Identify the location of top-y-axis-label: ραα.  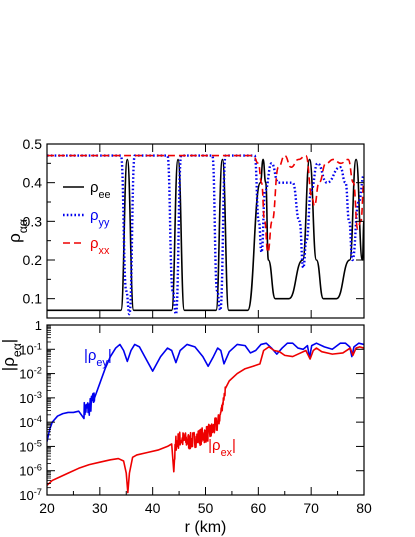
(17, 231).